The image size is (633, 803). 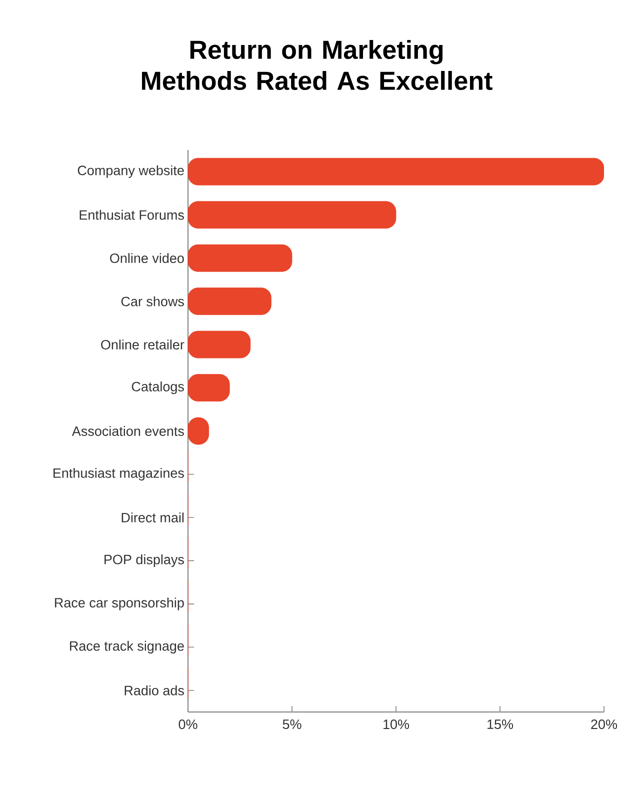 What do you see at coordinates (128, 431) in the screenshot?
I see `y-tick-label: Association events` at bounding box center [128, 431].